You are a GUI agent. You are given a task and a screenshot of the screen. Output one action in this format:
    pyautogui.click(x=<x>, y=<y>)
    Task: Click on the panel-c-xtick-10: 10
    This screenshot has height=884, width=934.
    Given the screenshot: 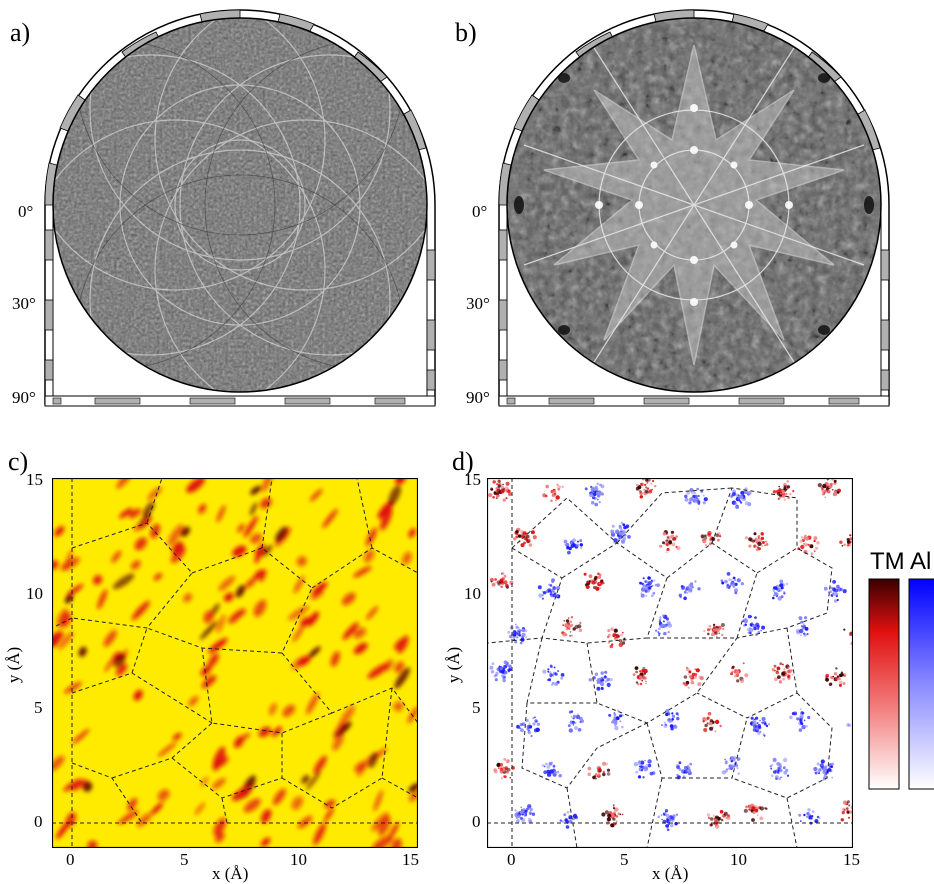 What is the action you would take?
    pyautogui.click(x=298, y=859)
    